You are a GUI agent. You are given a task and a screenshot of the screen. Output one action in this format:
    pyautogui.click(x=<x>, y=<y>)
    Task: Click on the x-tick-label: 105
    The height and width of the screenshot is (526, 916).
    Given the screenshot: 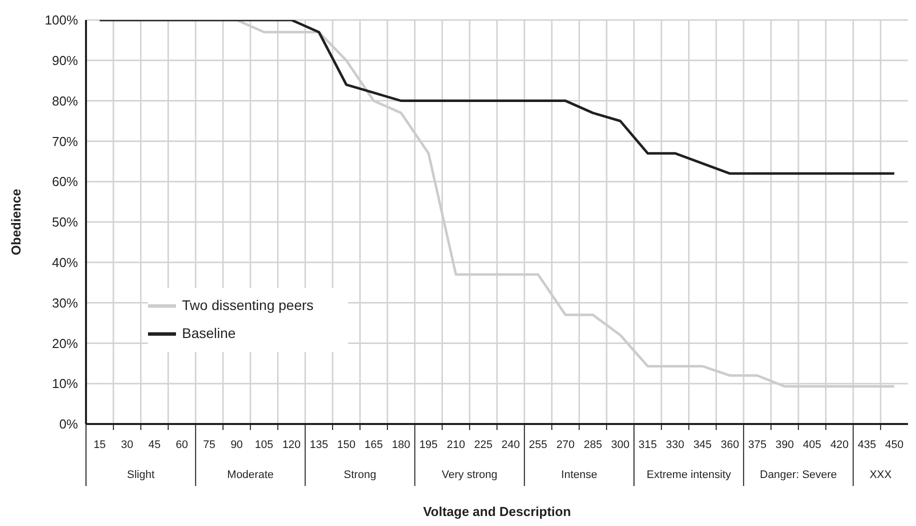 What is the action you would take?
    pyautogui.click(x=264, y=445)
    